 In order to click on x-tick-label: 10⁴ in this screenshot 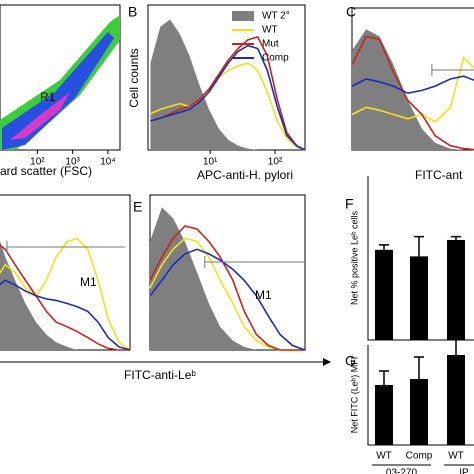, I will do `click(107, 162)`.